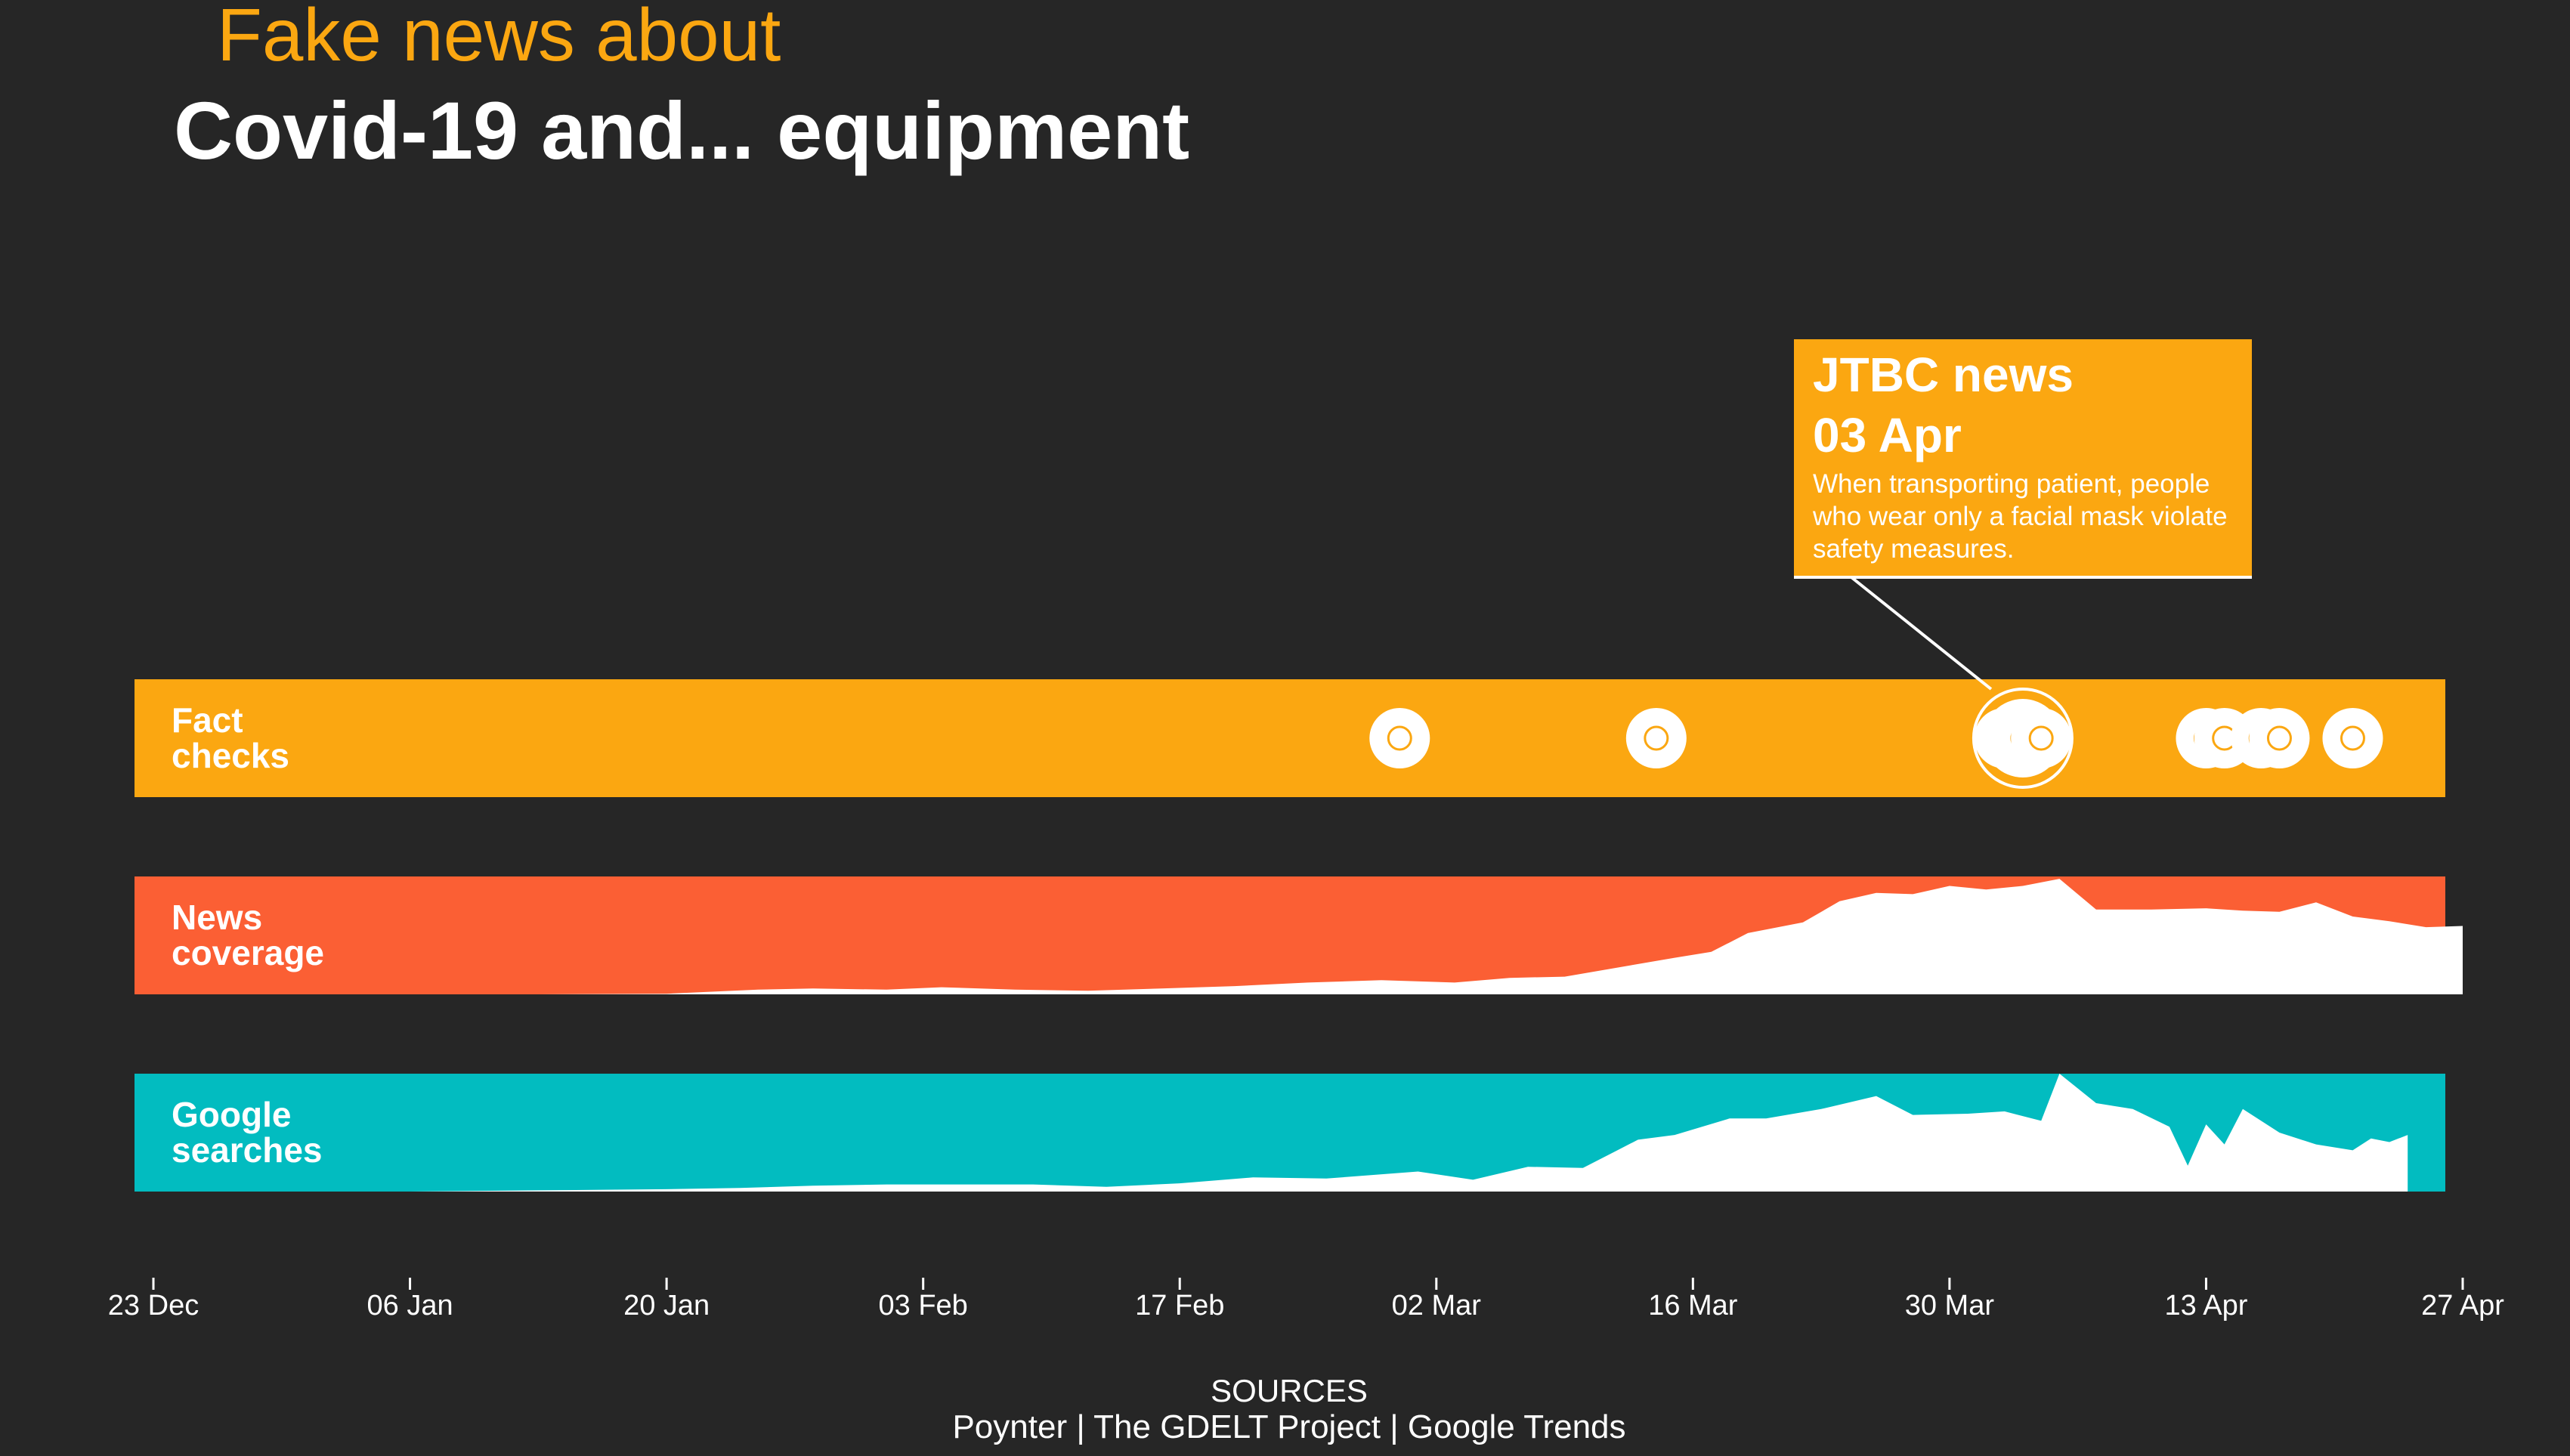 Image resolution: width=2570 pixels, height=1456 pixels. What do you see at coordinates (1437, 1306) in the screenshot?
I see `x-tick-label: 02 Mar` at bounding box center [1437, 1306].